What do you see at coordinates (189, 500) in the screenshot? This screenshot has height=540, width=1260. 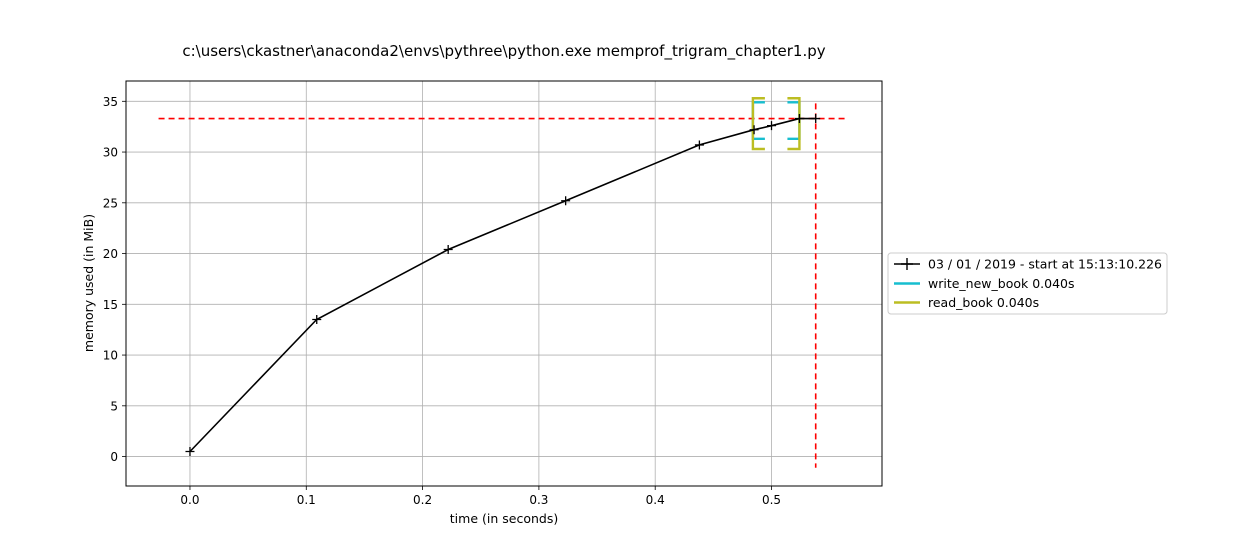 I see `x-tick-label: 0.0` at bounding box center [189, 500].